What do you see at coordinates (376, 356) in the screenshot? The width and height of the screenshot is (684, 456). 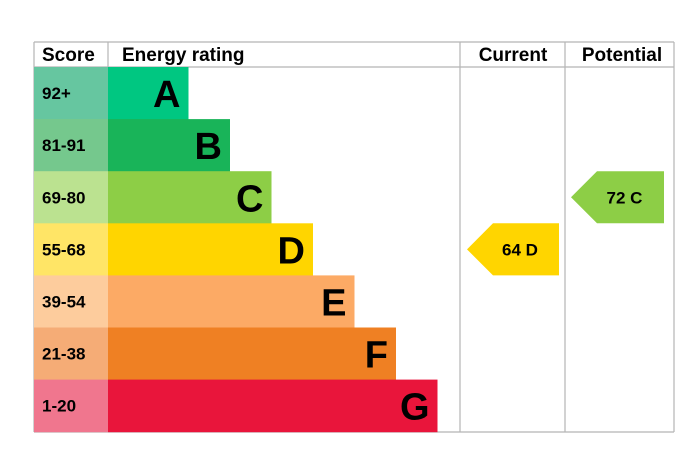 I see `band-letter: F` at bounding box center [376, 356].